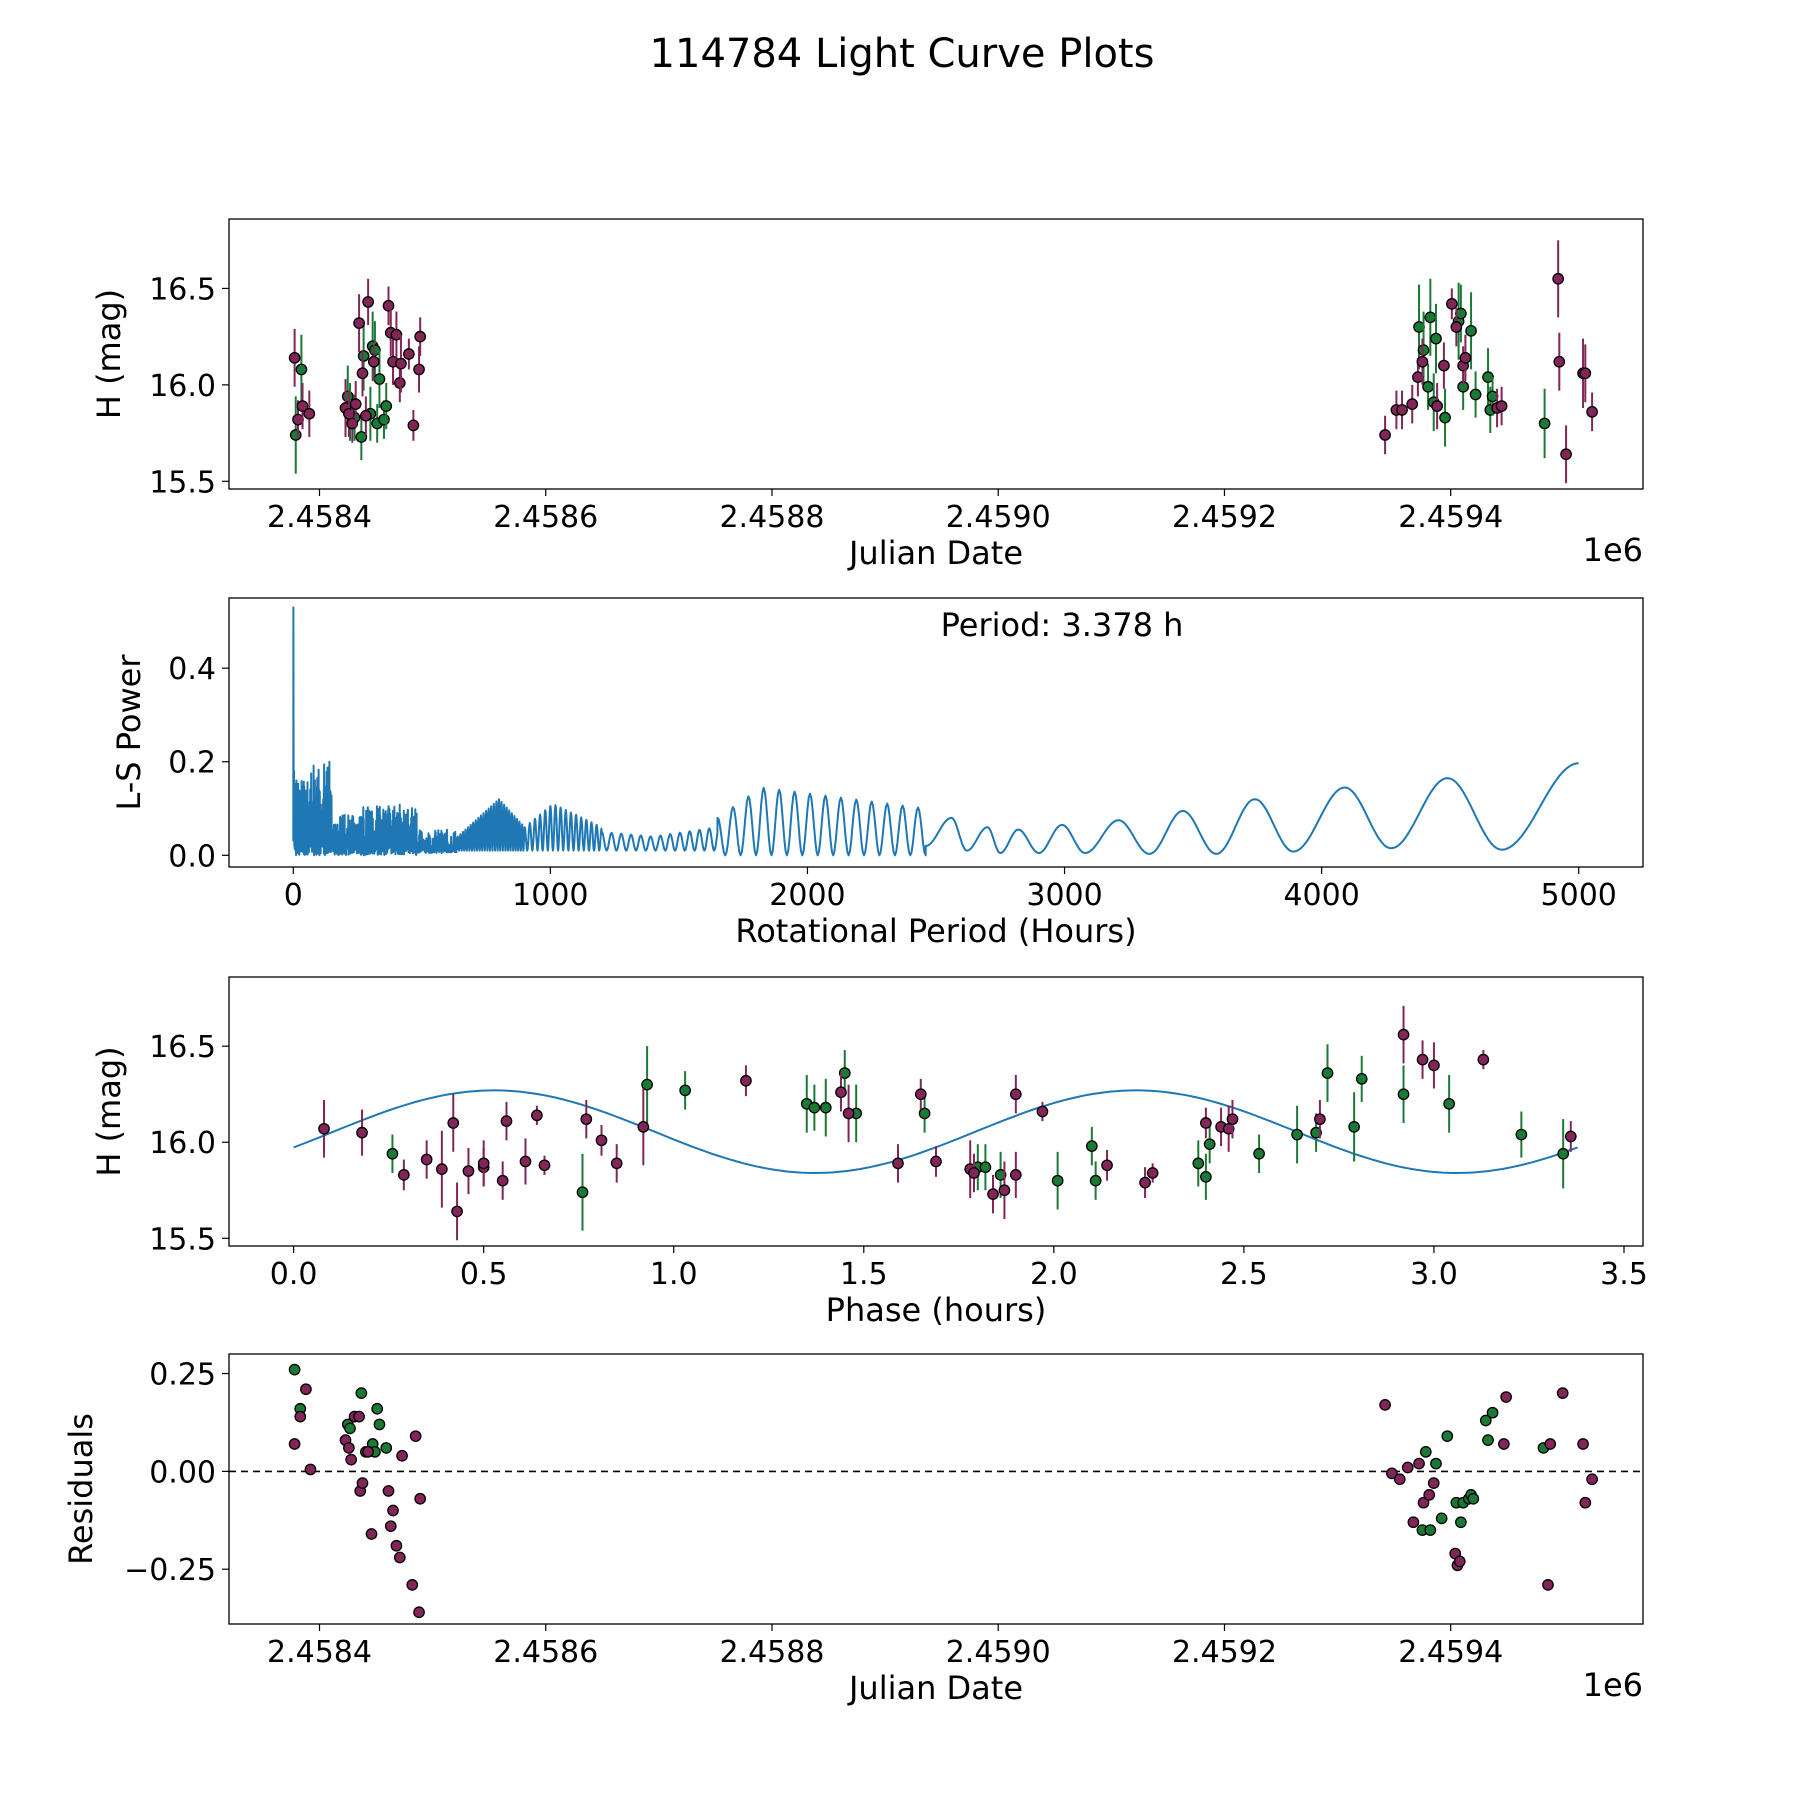 The width and height of the screenshot is (1800, 1800). What do you see at coordinates (550, 895) in the screenshot?
I see `periodogram-x-tick-label: 1000` at bounding box center [550, 895].